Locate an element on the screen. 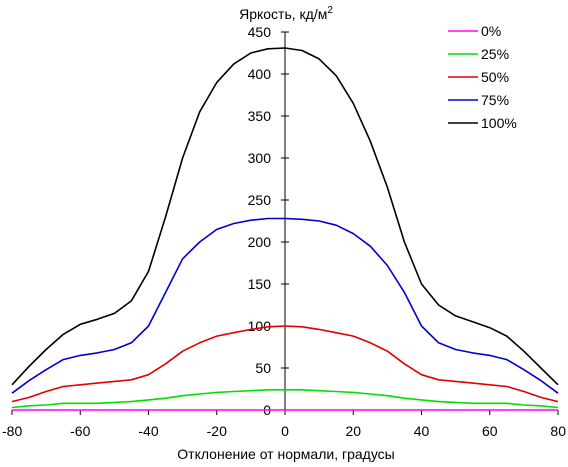  x-tick-label: 60 is located at coordinates (490, 431).